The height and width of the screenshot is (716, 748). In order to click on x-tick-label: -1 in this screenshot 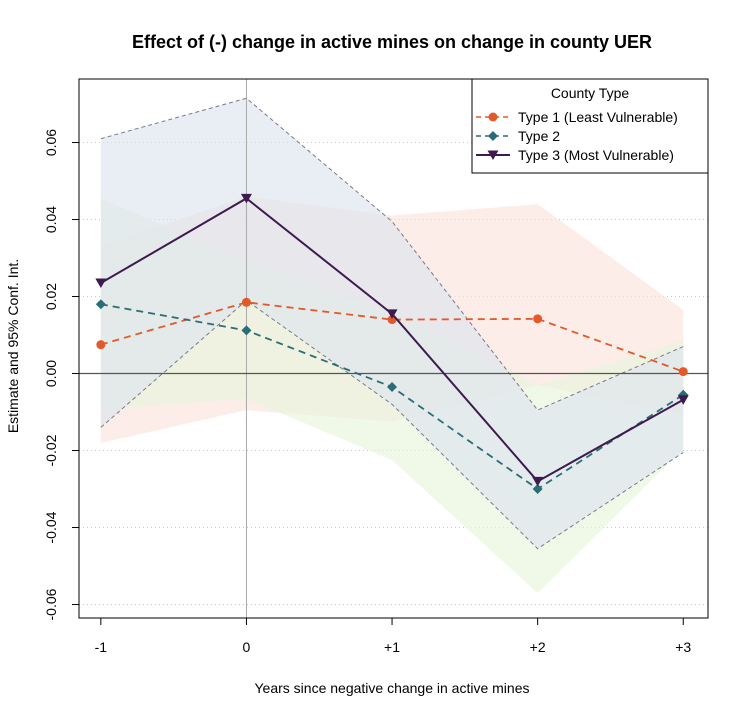, I will do `click(101, 647)`.